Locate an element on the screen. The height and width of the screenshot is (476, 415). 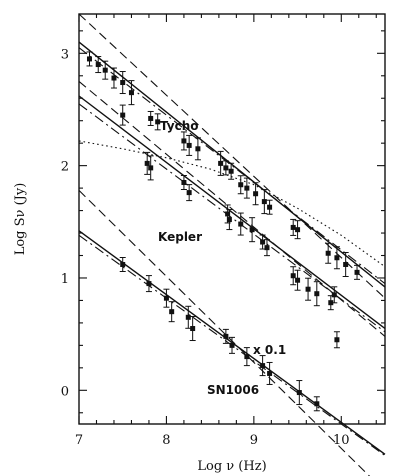
annotation-scale: x 0.1 is located at coordinates (269, 350).